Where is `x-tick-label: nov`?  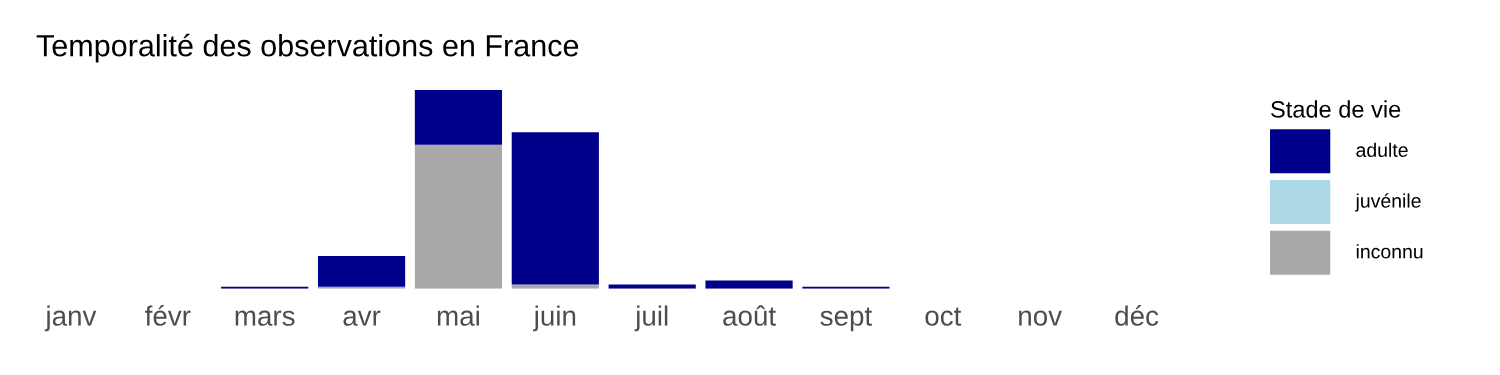
x-tick-label: nov is located at coordinates (1040, 318).